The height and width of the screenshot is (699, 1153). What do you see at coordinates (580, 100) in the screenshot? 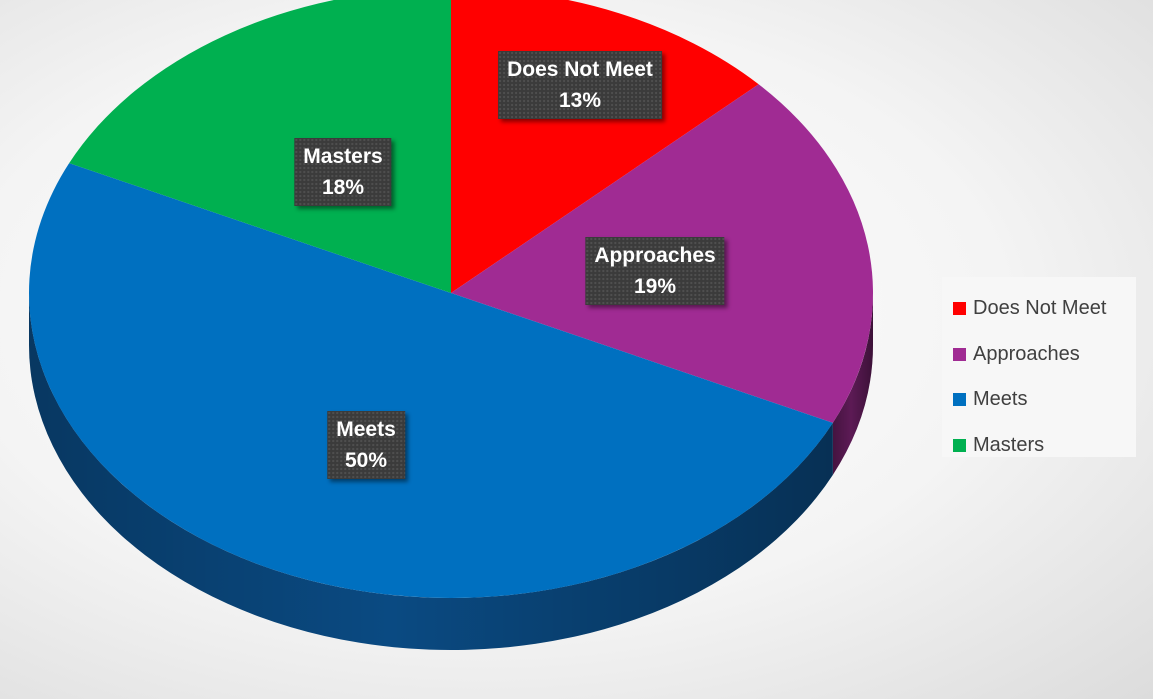
I see `data-label-does-not-meet-value: 13%` at bounding box center [580, 100].